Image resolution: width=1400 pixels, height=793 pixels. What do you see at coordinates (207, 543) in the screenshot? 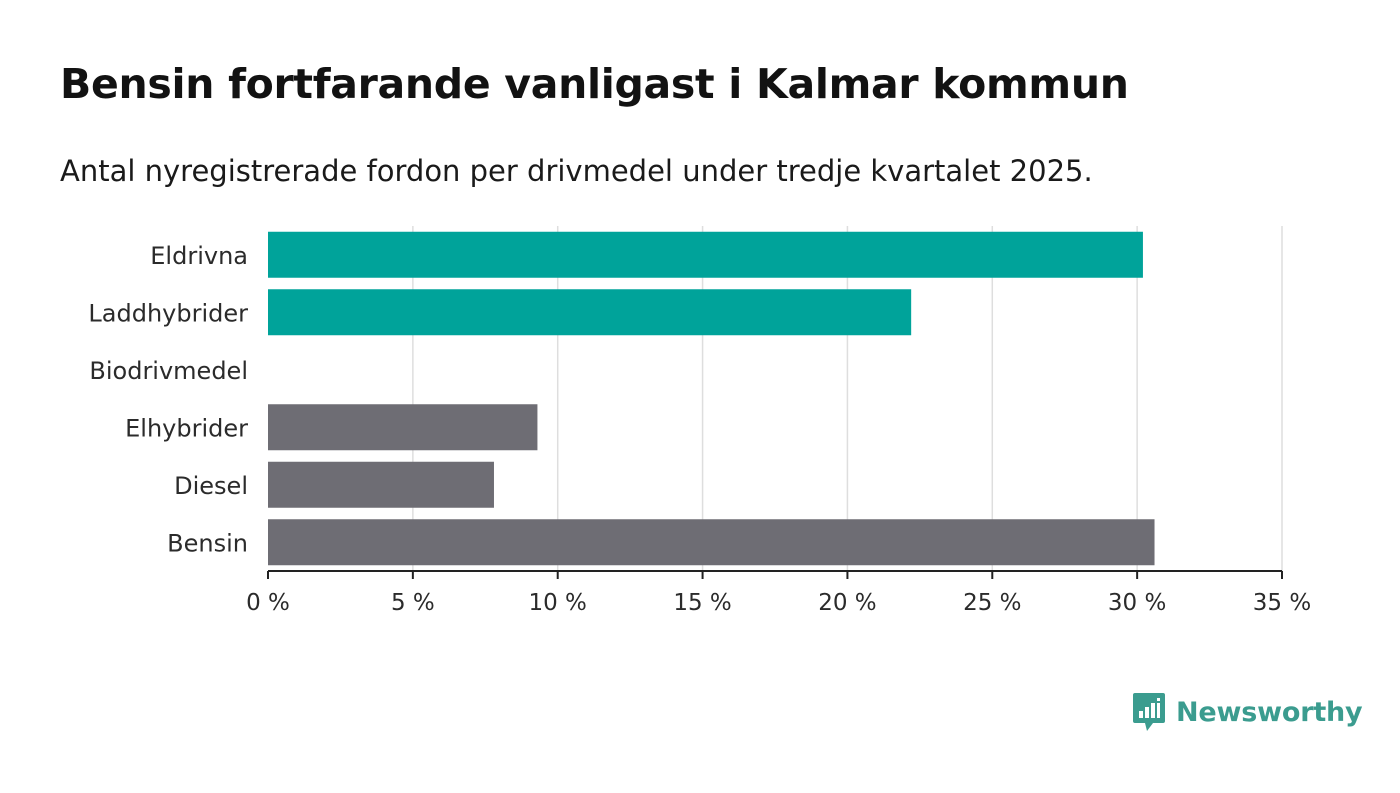
I see `category-label: Bensin` at bounding box center [207, 543].